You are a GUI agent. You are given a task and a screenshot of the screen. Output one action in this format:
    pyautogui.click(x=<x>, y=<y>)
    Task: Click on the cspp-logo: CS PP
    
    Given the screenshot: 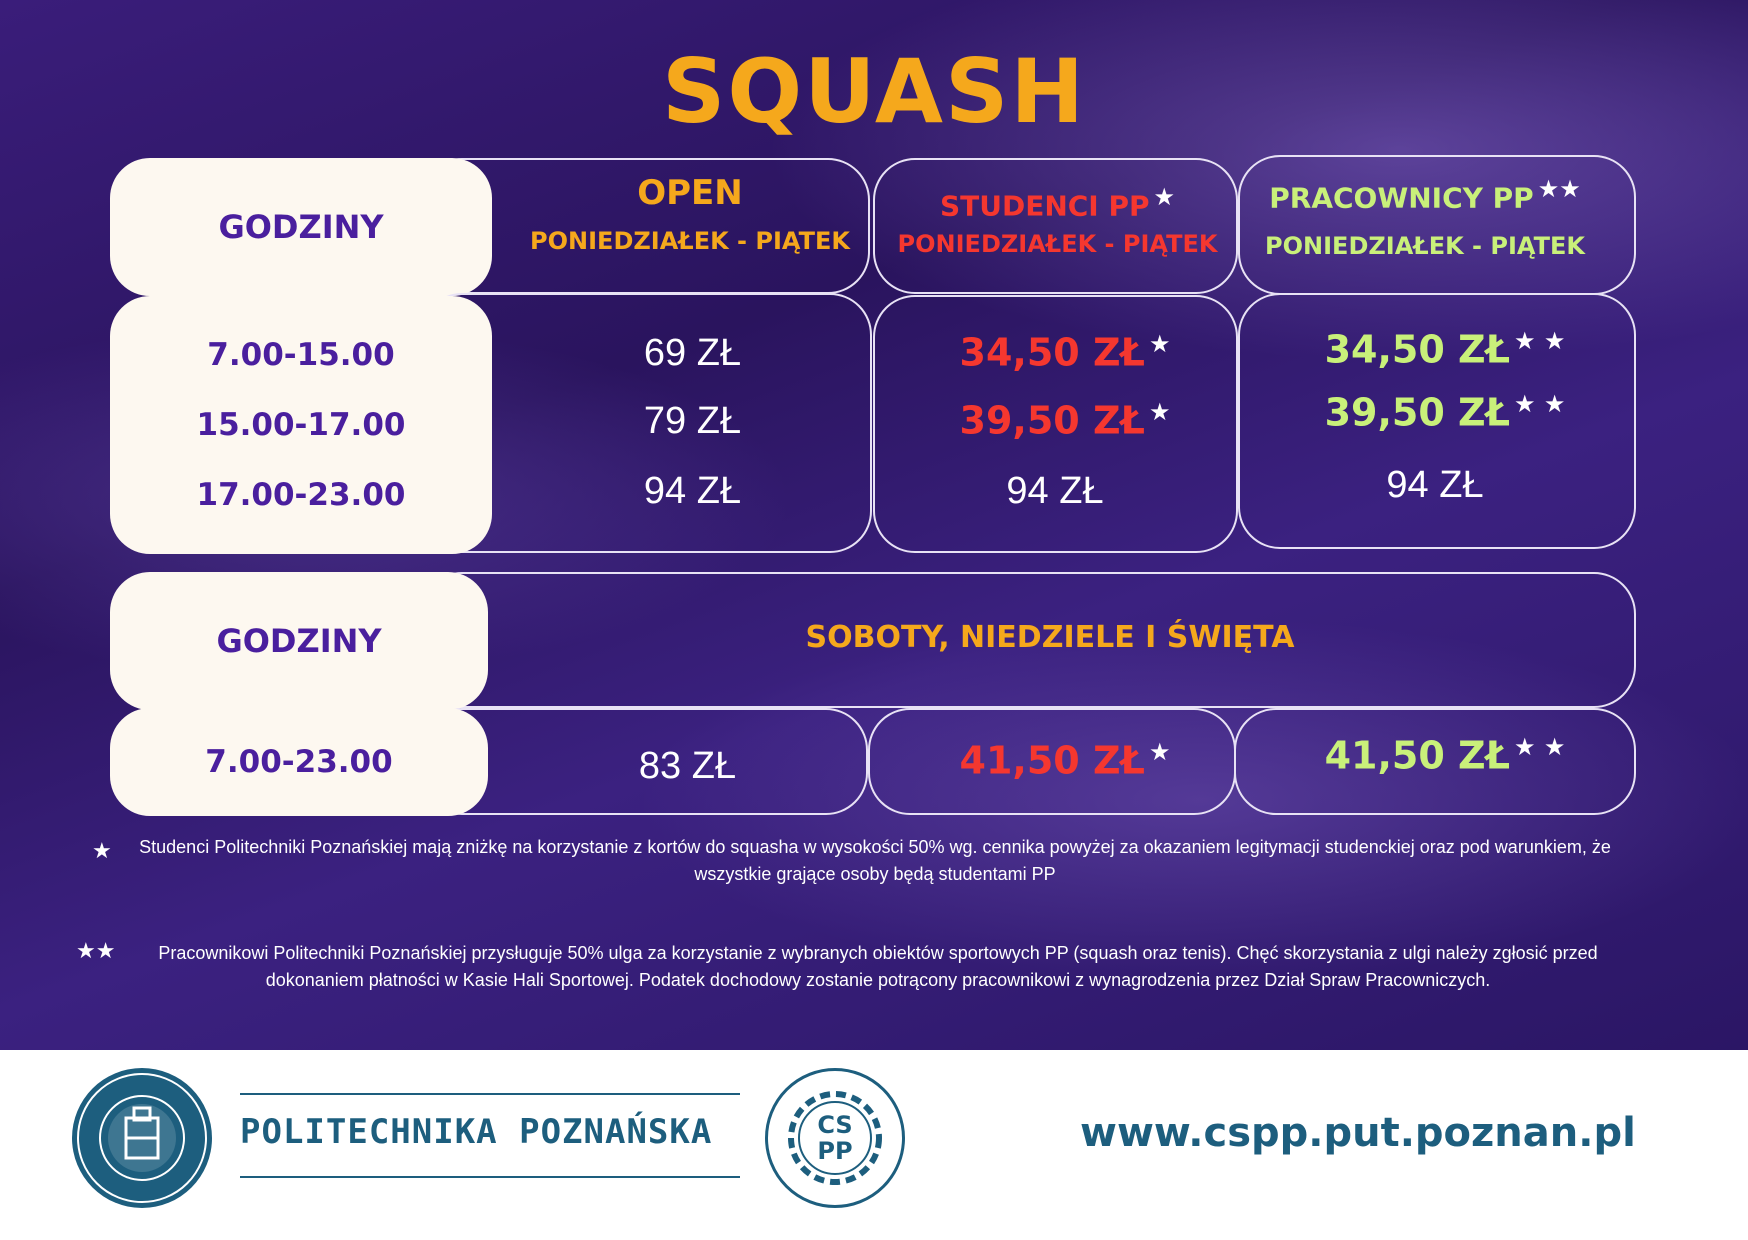 What is the action you would take?
    pyautogui.click(x=835, y=1138)
    